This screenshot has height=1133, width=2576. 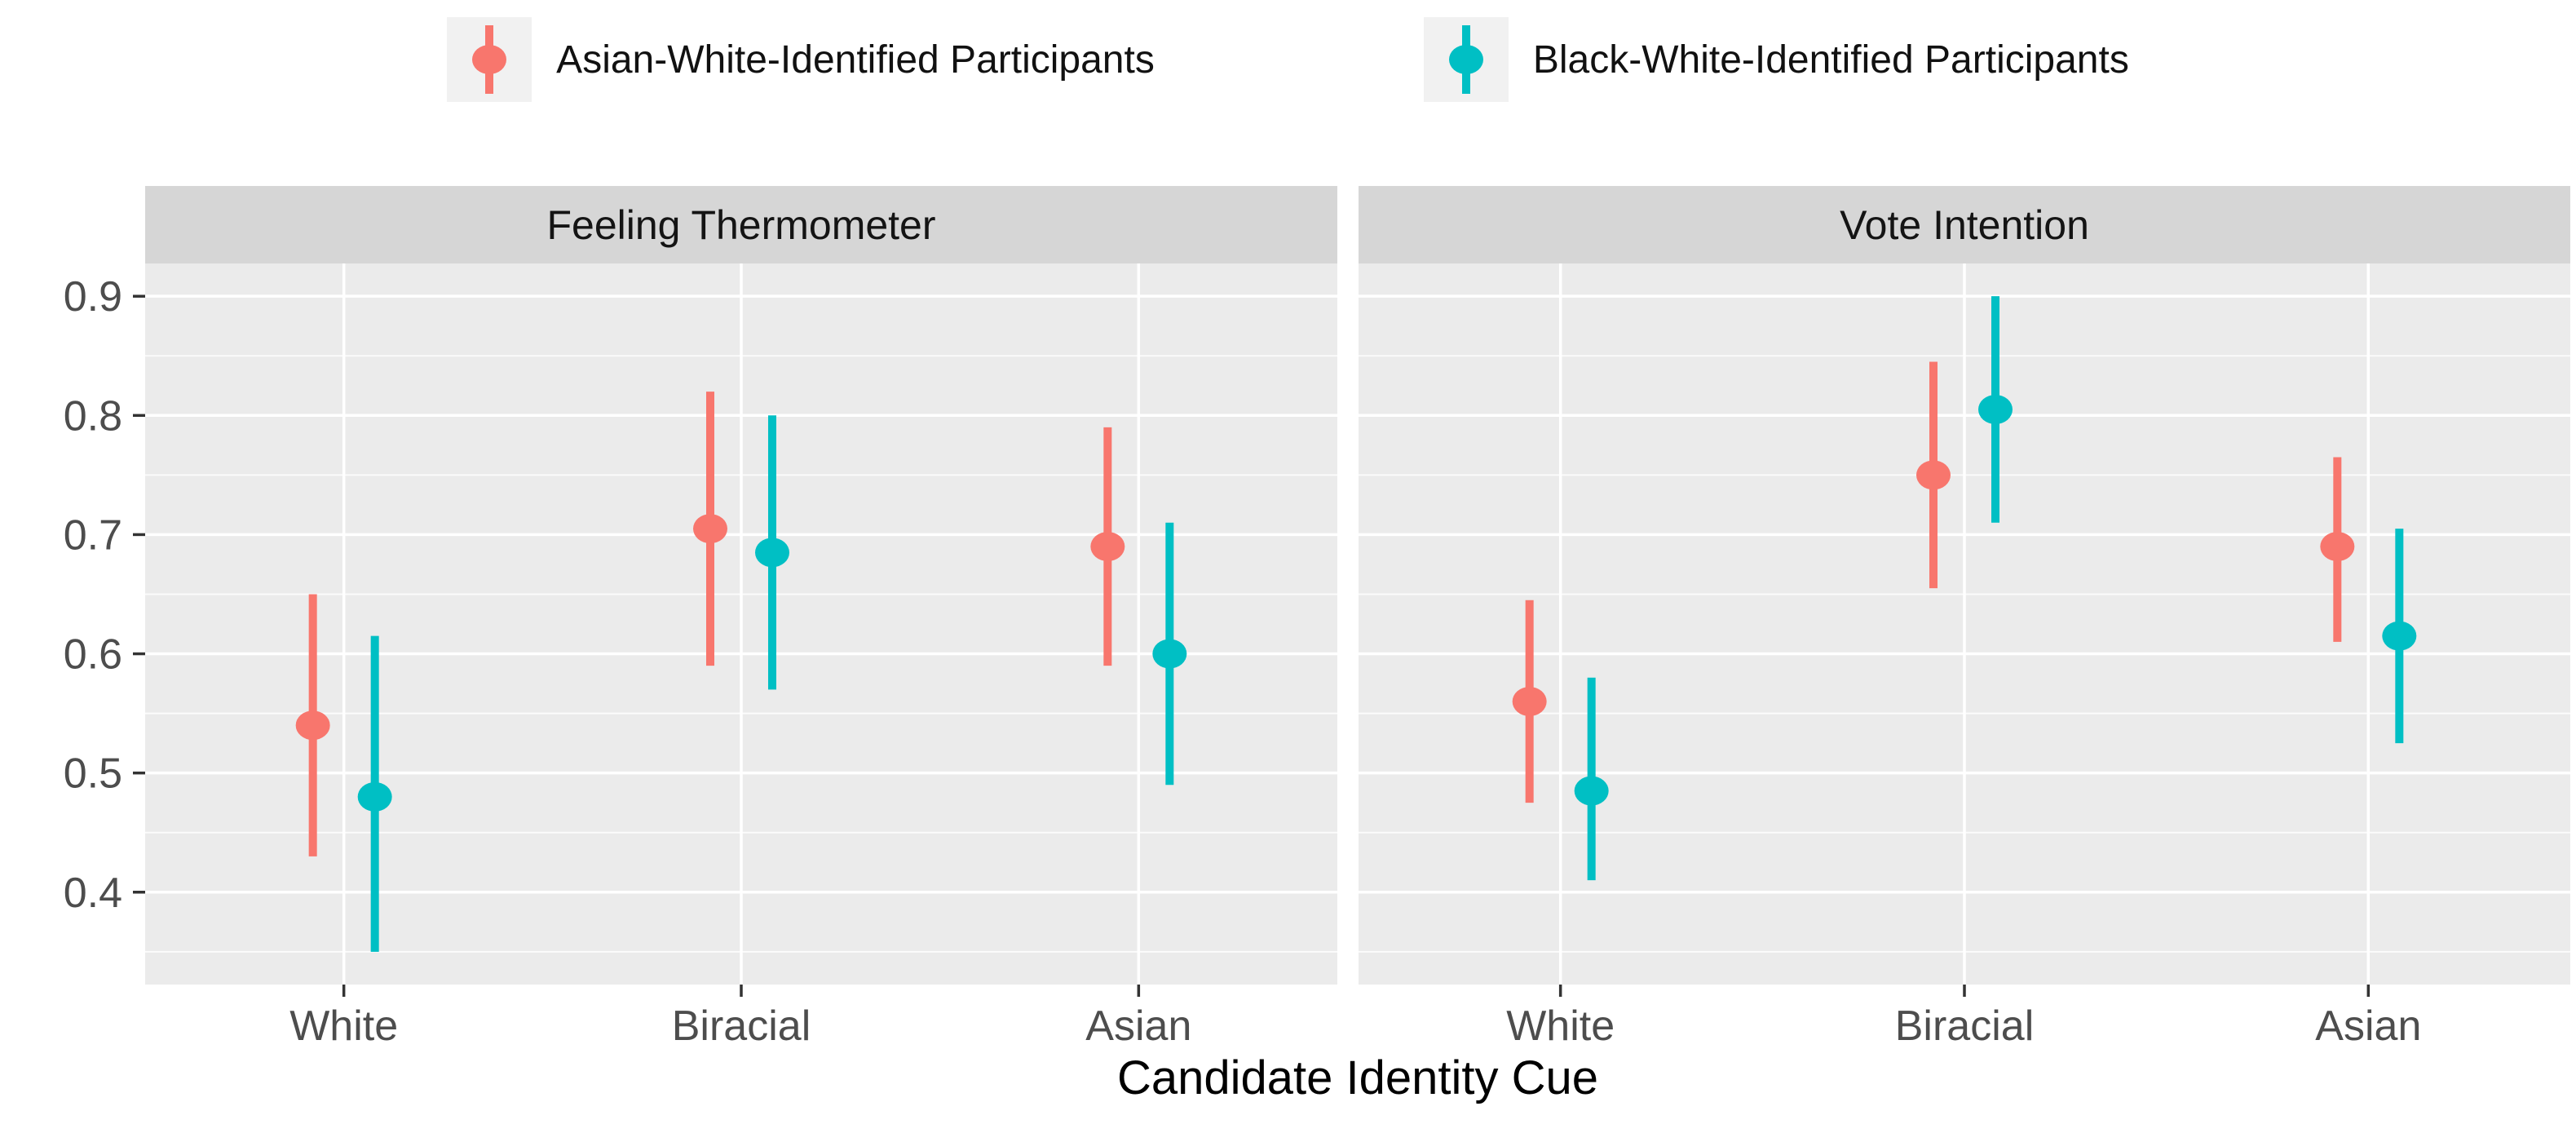 I want to click on legend-item-black-white: Black-White-Identified Participants, so click(x=1776, y=59).